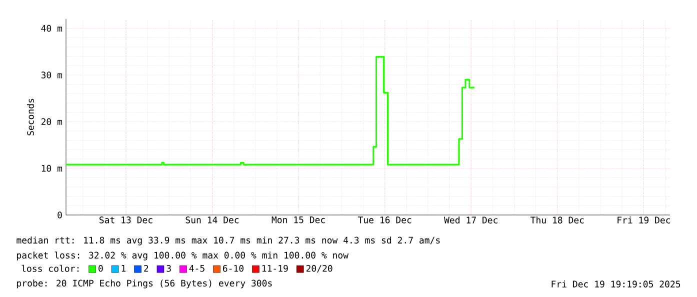  I want to click on y-tick-label: 30 m, so click(51, 75).